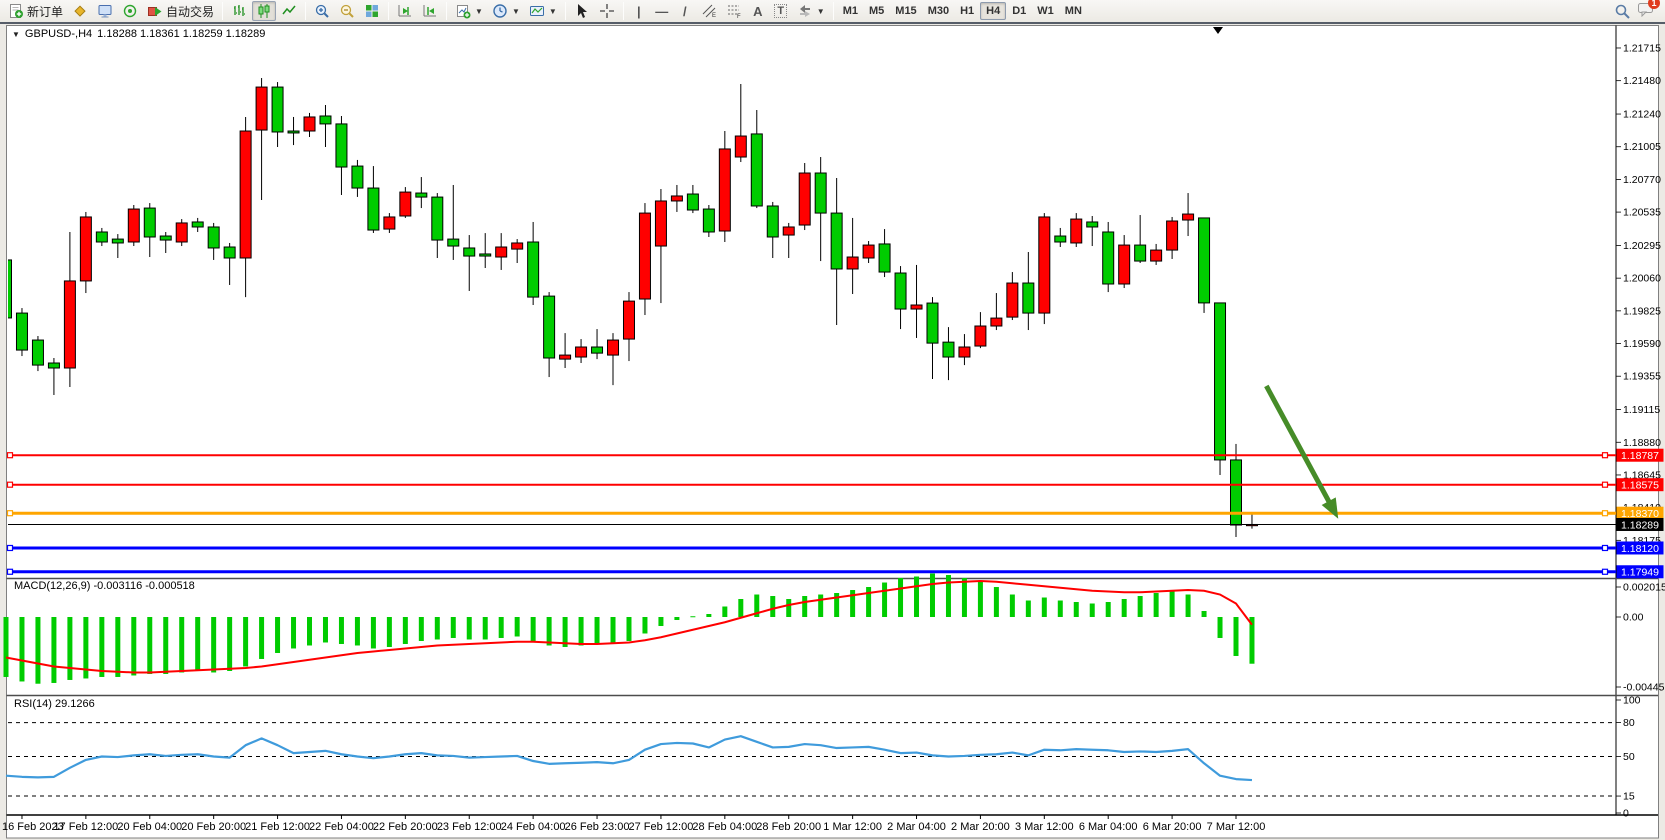 The width and height of the screenshot is (1665, 840). I want to click on svg-text: 0, so click(1626, 814).